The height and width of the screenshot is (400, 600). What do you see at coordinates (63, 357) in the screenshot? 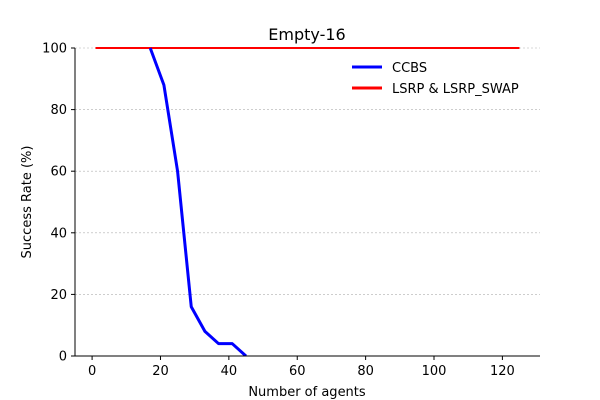
I see `y-tick-label: 0` at bounding box center [63, 357].